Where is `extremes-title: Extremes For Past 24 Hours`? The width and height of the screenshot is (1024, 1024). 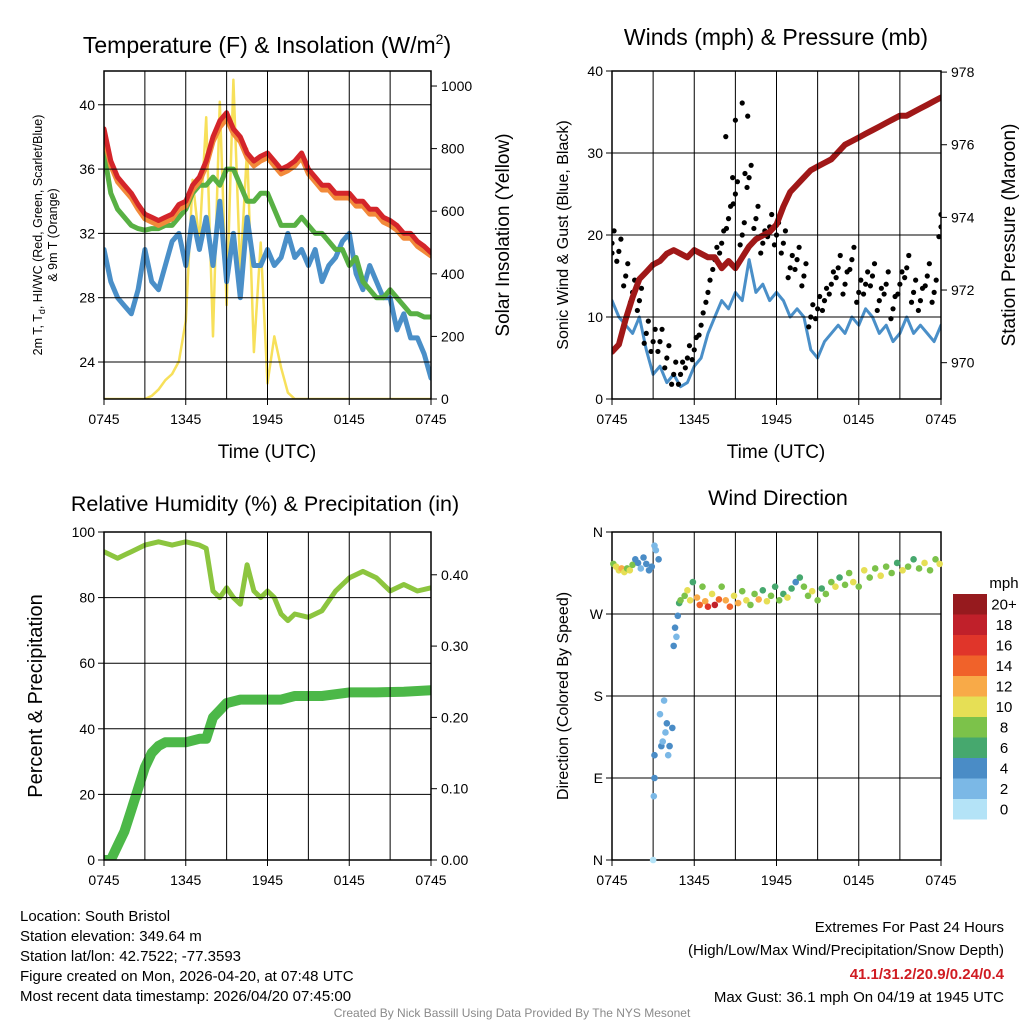 extremes-title: Extremes For Past 24 Hours is located at coordinates (909, 927).